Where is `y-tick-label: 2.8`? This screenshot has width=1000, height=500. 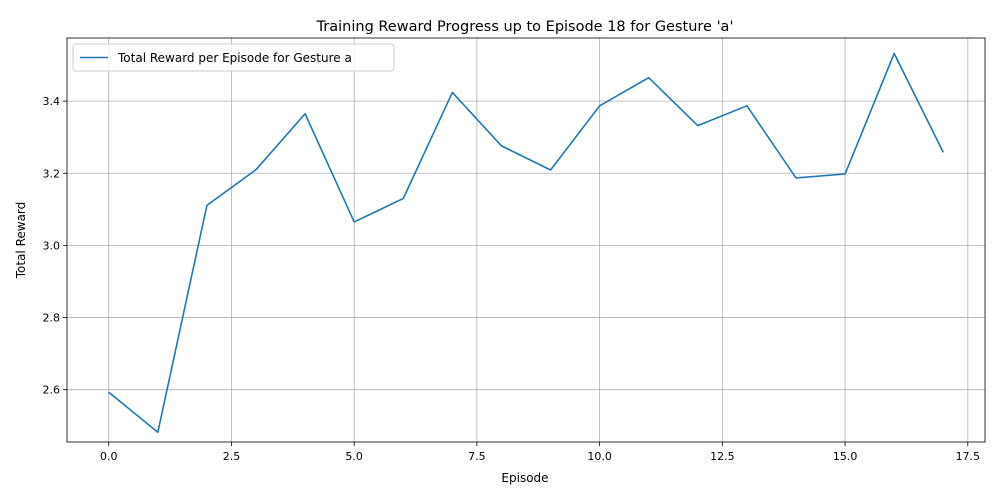
y-tick-label: 2.8 is located at coordinates (52, 318).